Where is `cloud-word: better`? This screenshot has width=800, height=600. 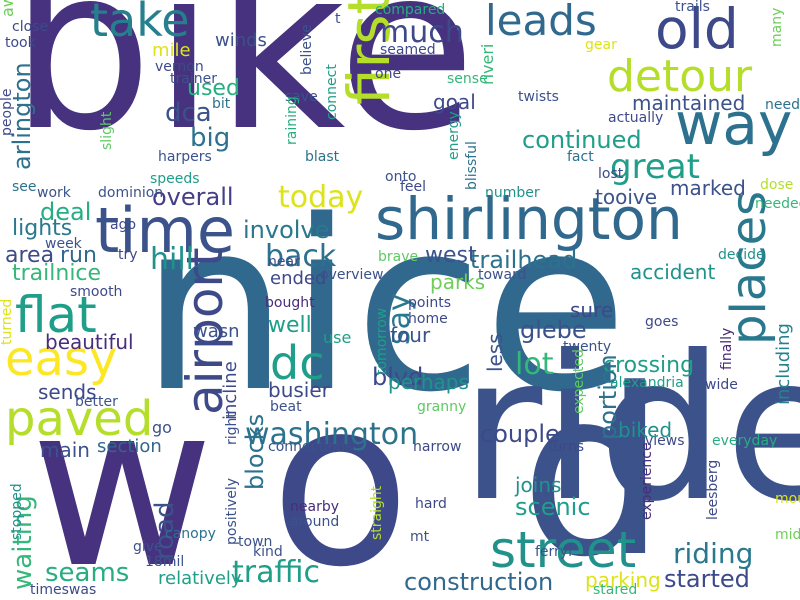
cloud-word: better is located at coordinates (96, 402).